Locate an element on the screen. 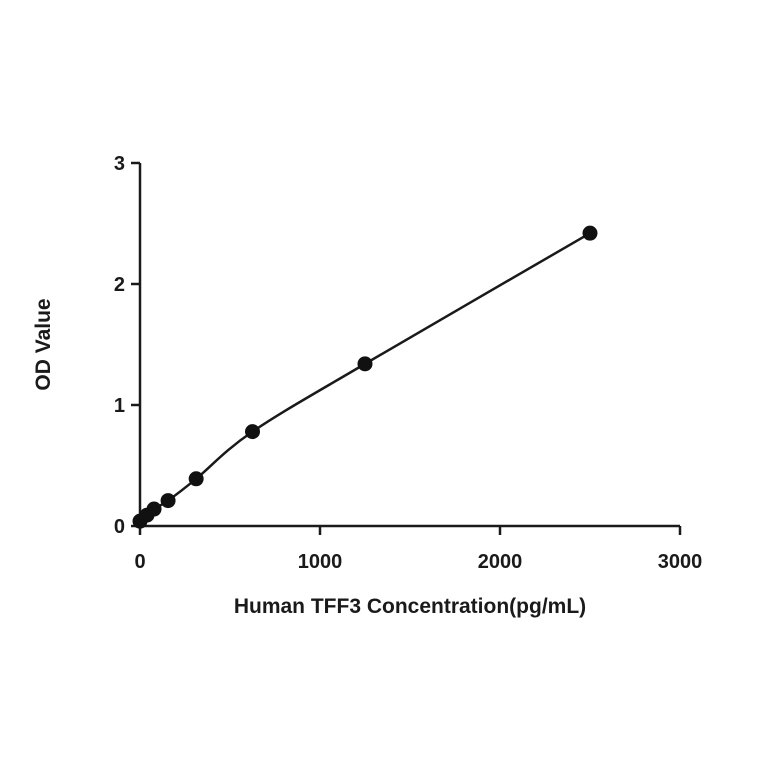  x-ticks: 0 1000 2000 3000 is located at coordinates (418, 549).